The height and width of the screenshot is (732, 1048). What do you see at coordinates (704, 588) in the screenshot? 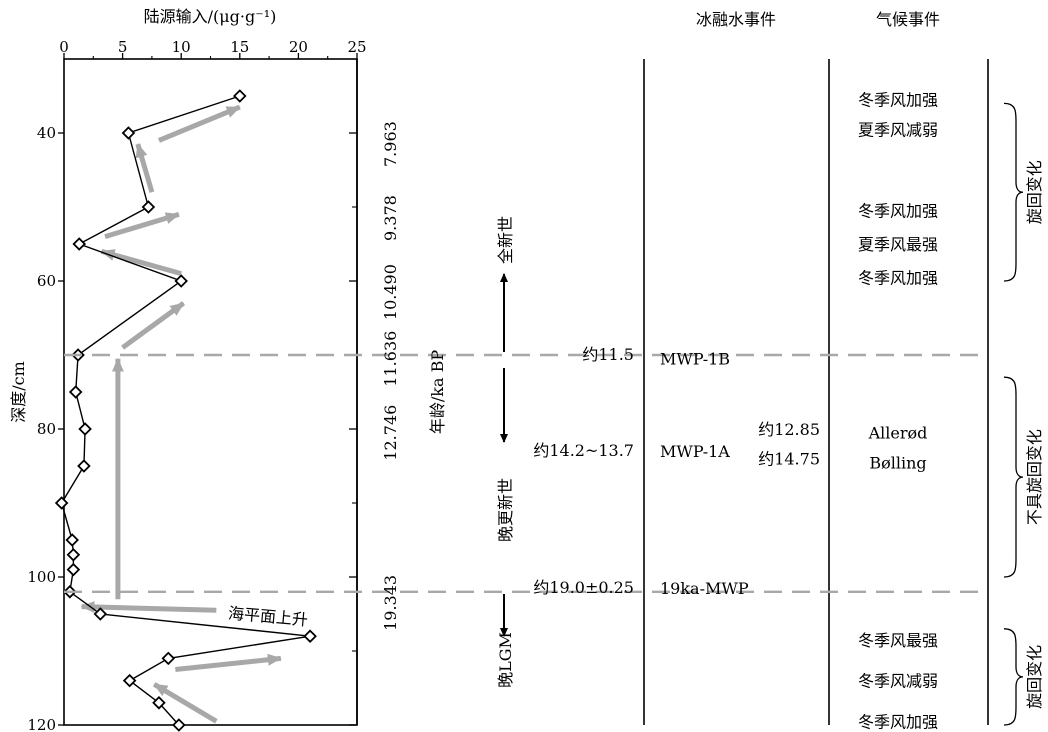
I see `meltwater-event: 19ka-MWP` at bounding box center [704, 588].